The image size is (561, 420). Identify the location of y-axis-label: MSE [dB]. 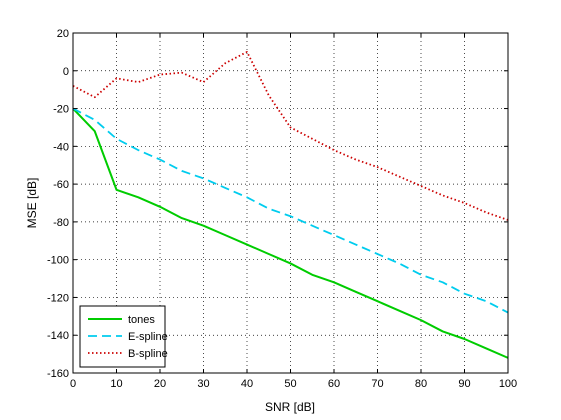
(32, 203).